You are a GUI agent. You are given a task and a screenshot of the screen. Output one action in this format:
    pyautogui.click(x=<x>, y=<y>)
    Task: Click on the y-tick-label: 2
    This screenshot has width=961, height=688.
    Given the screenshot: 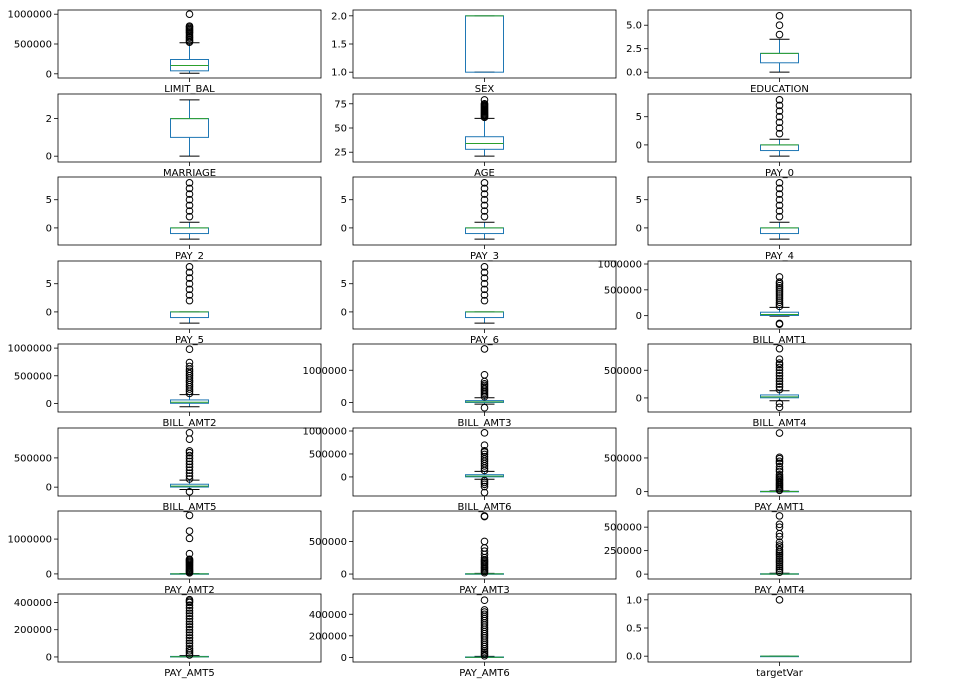 What is the action you would take?
    pyautogui.click(x=49, y=119)
    